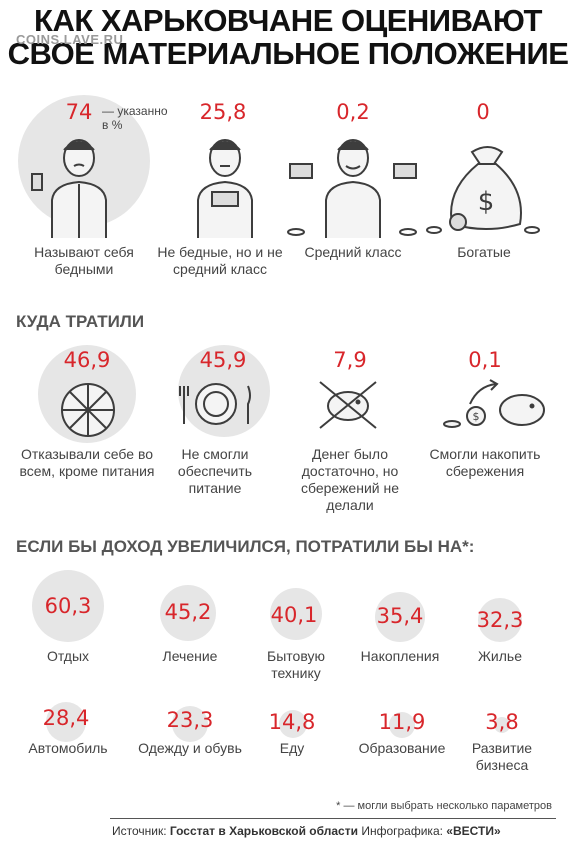 This screenshot has width=576, height=855. What do you see at coordinates (190, 656) in the screenshot?
I see `would-spend-label: Лечение` at bounding box center [190, 656].